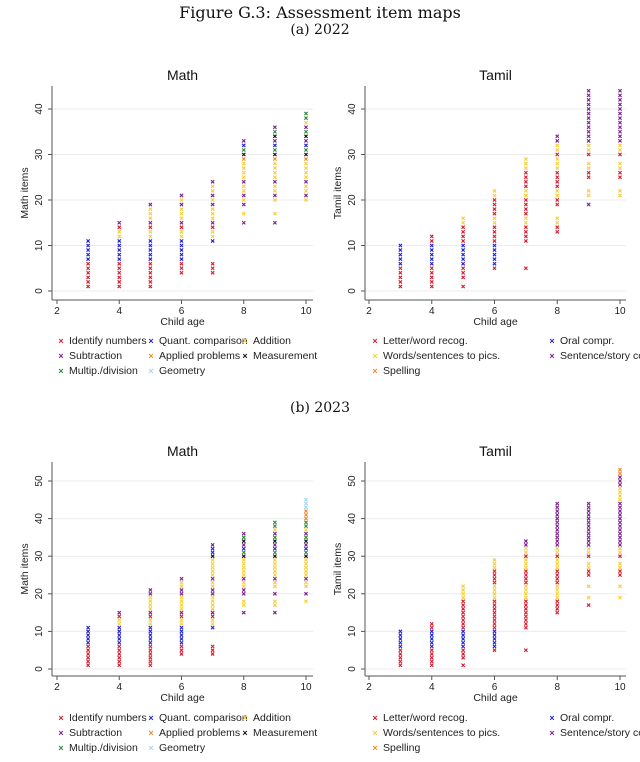 The height and width of the screenshot is (762, 640). What do you see at coordinates (182, 371) in the screenshot?
I see `legend-label: Geometry` at bounding box center [182, 371].